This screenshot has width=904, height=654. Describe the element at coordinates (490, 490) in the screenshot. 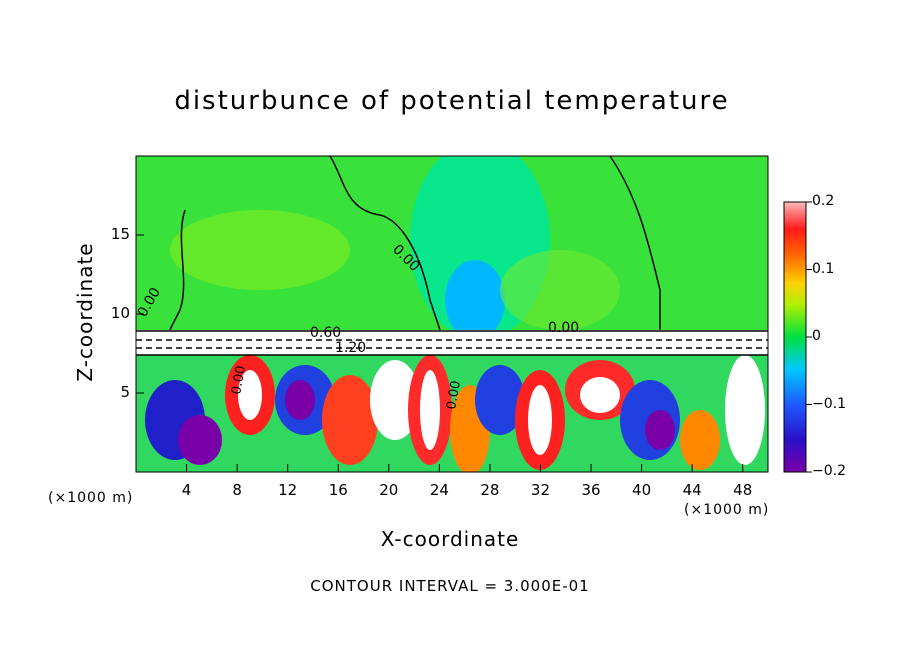

I see `x-tick-label: 28` at that location.